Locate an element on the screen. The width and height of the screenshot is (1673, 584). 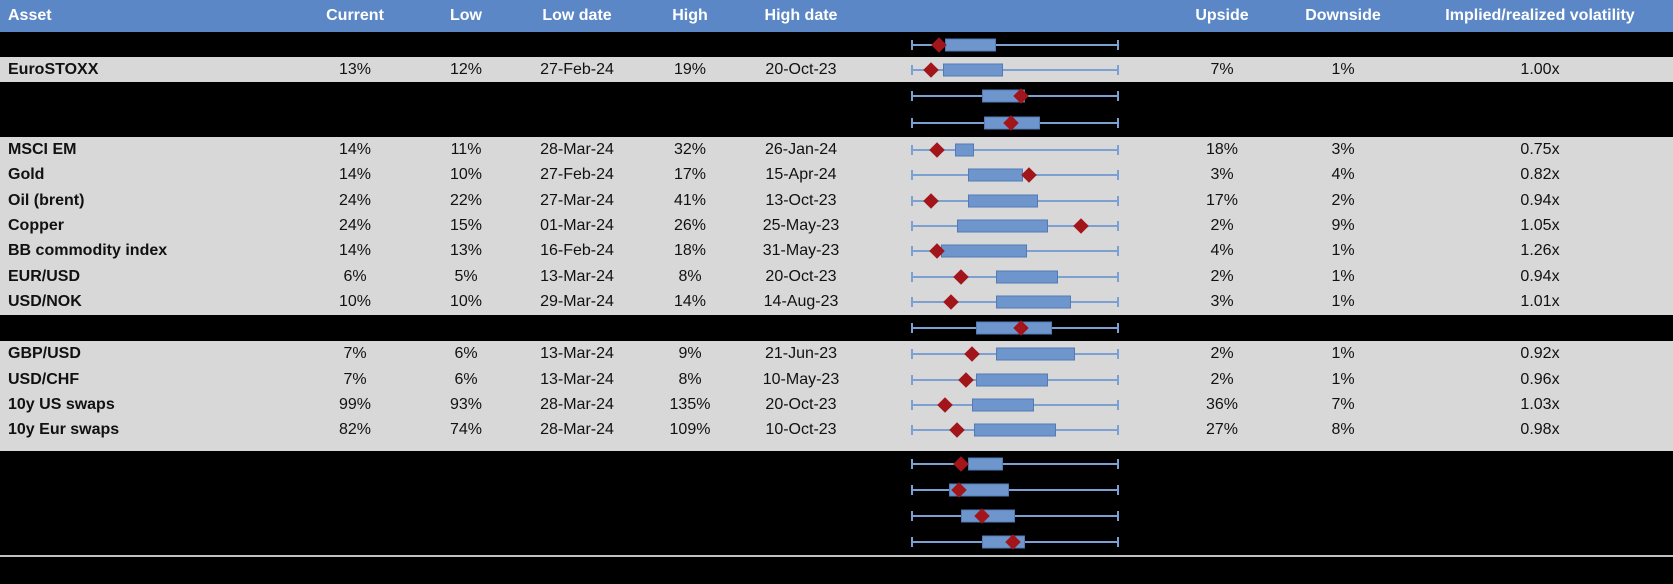
cell-low: 15% is located at coordinates (466, 225).